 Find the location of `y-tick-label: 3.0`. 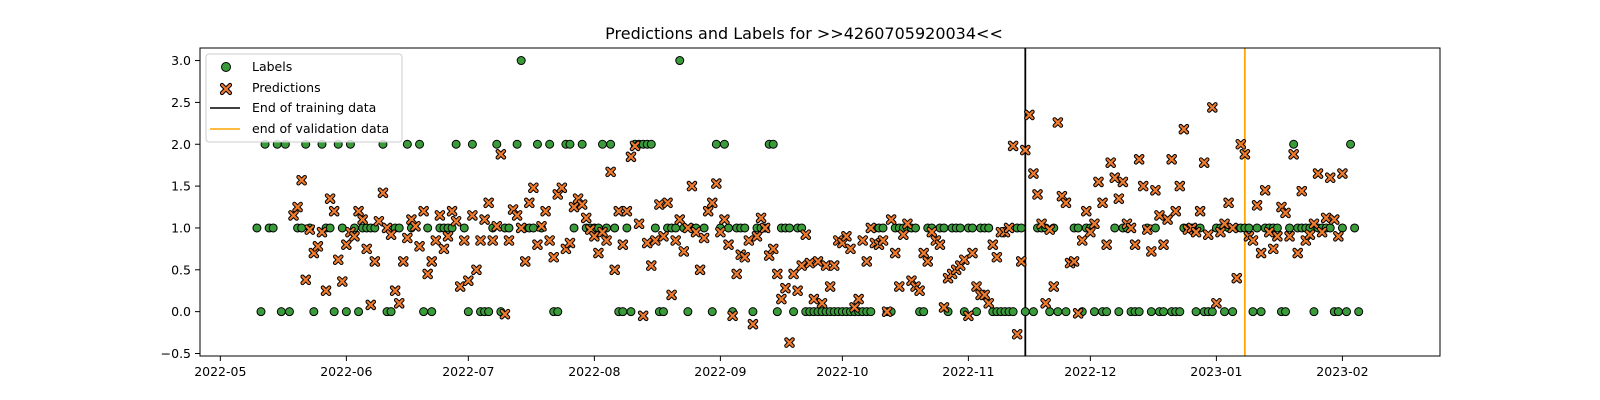

y-tick-label: 3.0 is located at coordinates (181, 60).